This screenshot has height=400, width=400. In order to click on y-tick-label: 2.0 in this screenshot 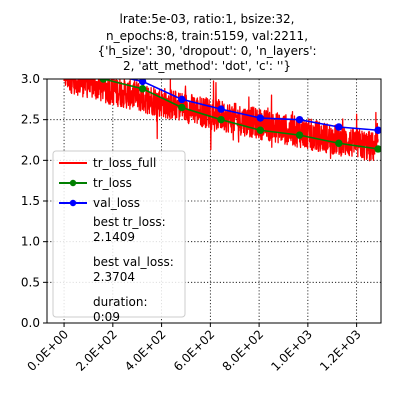, I will do `click(30, 160)`.